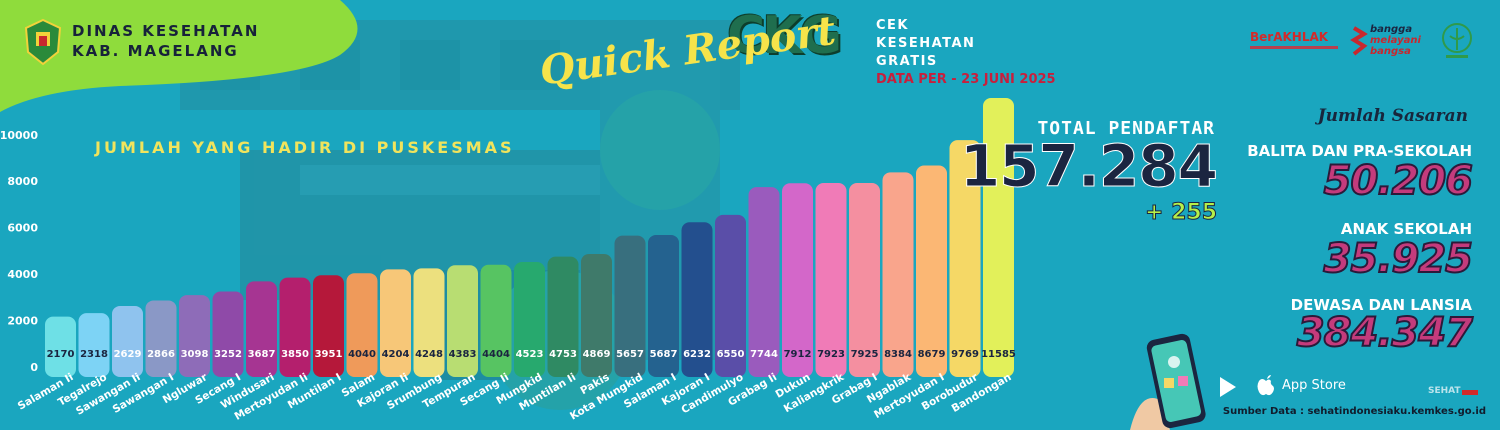  I want to click on y-tick-label: 4000, so click(22, 274).